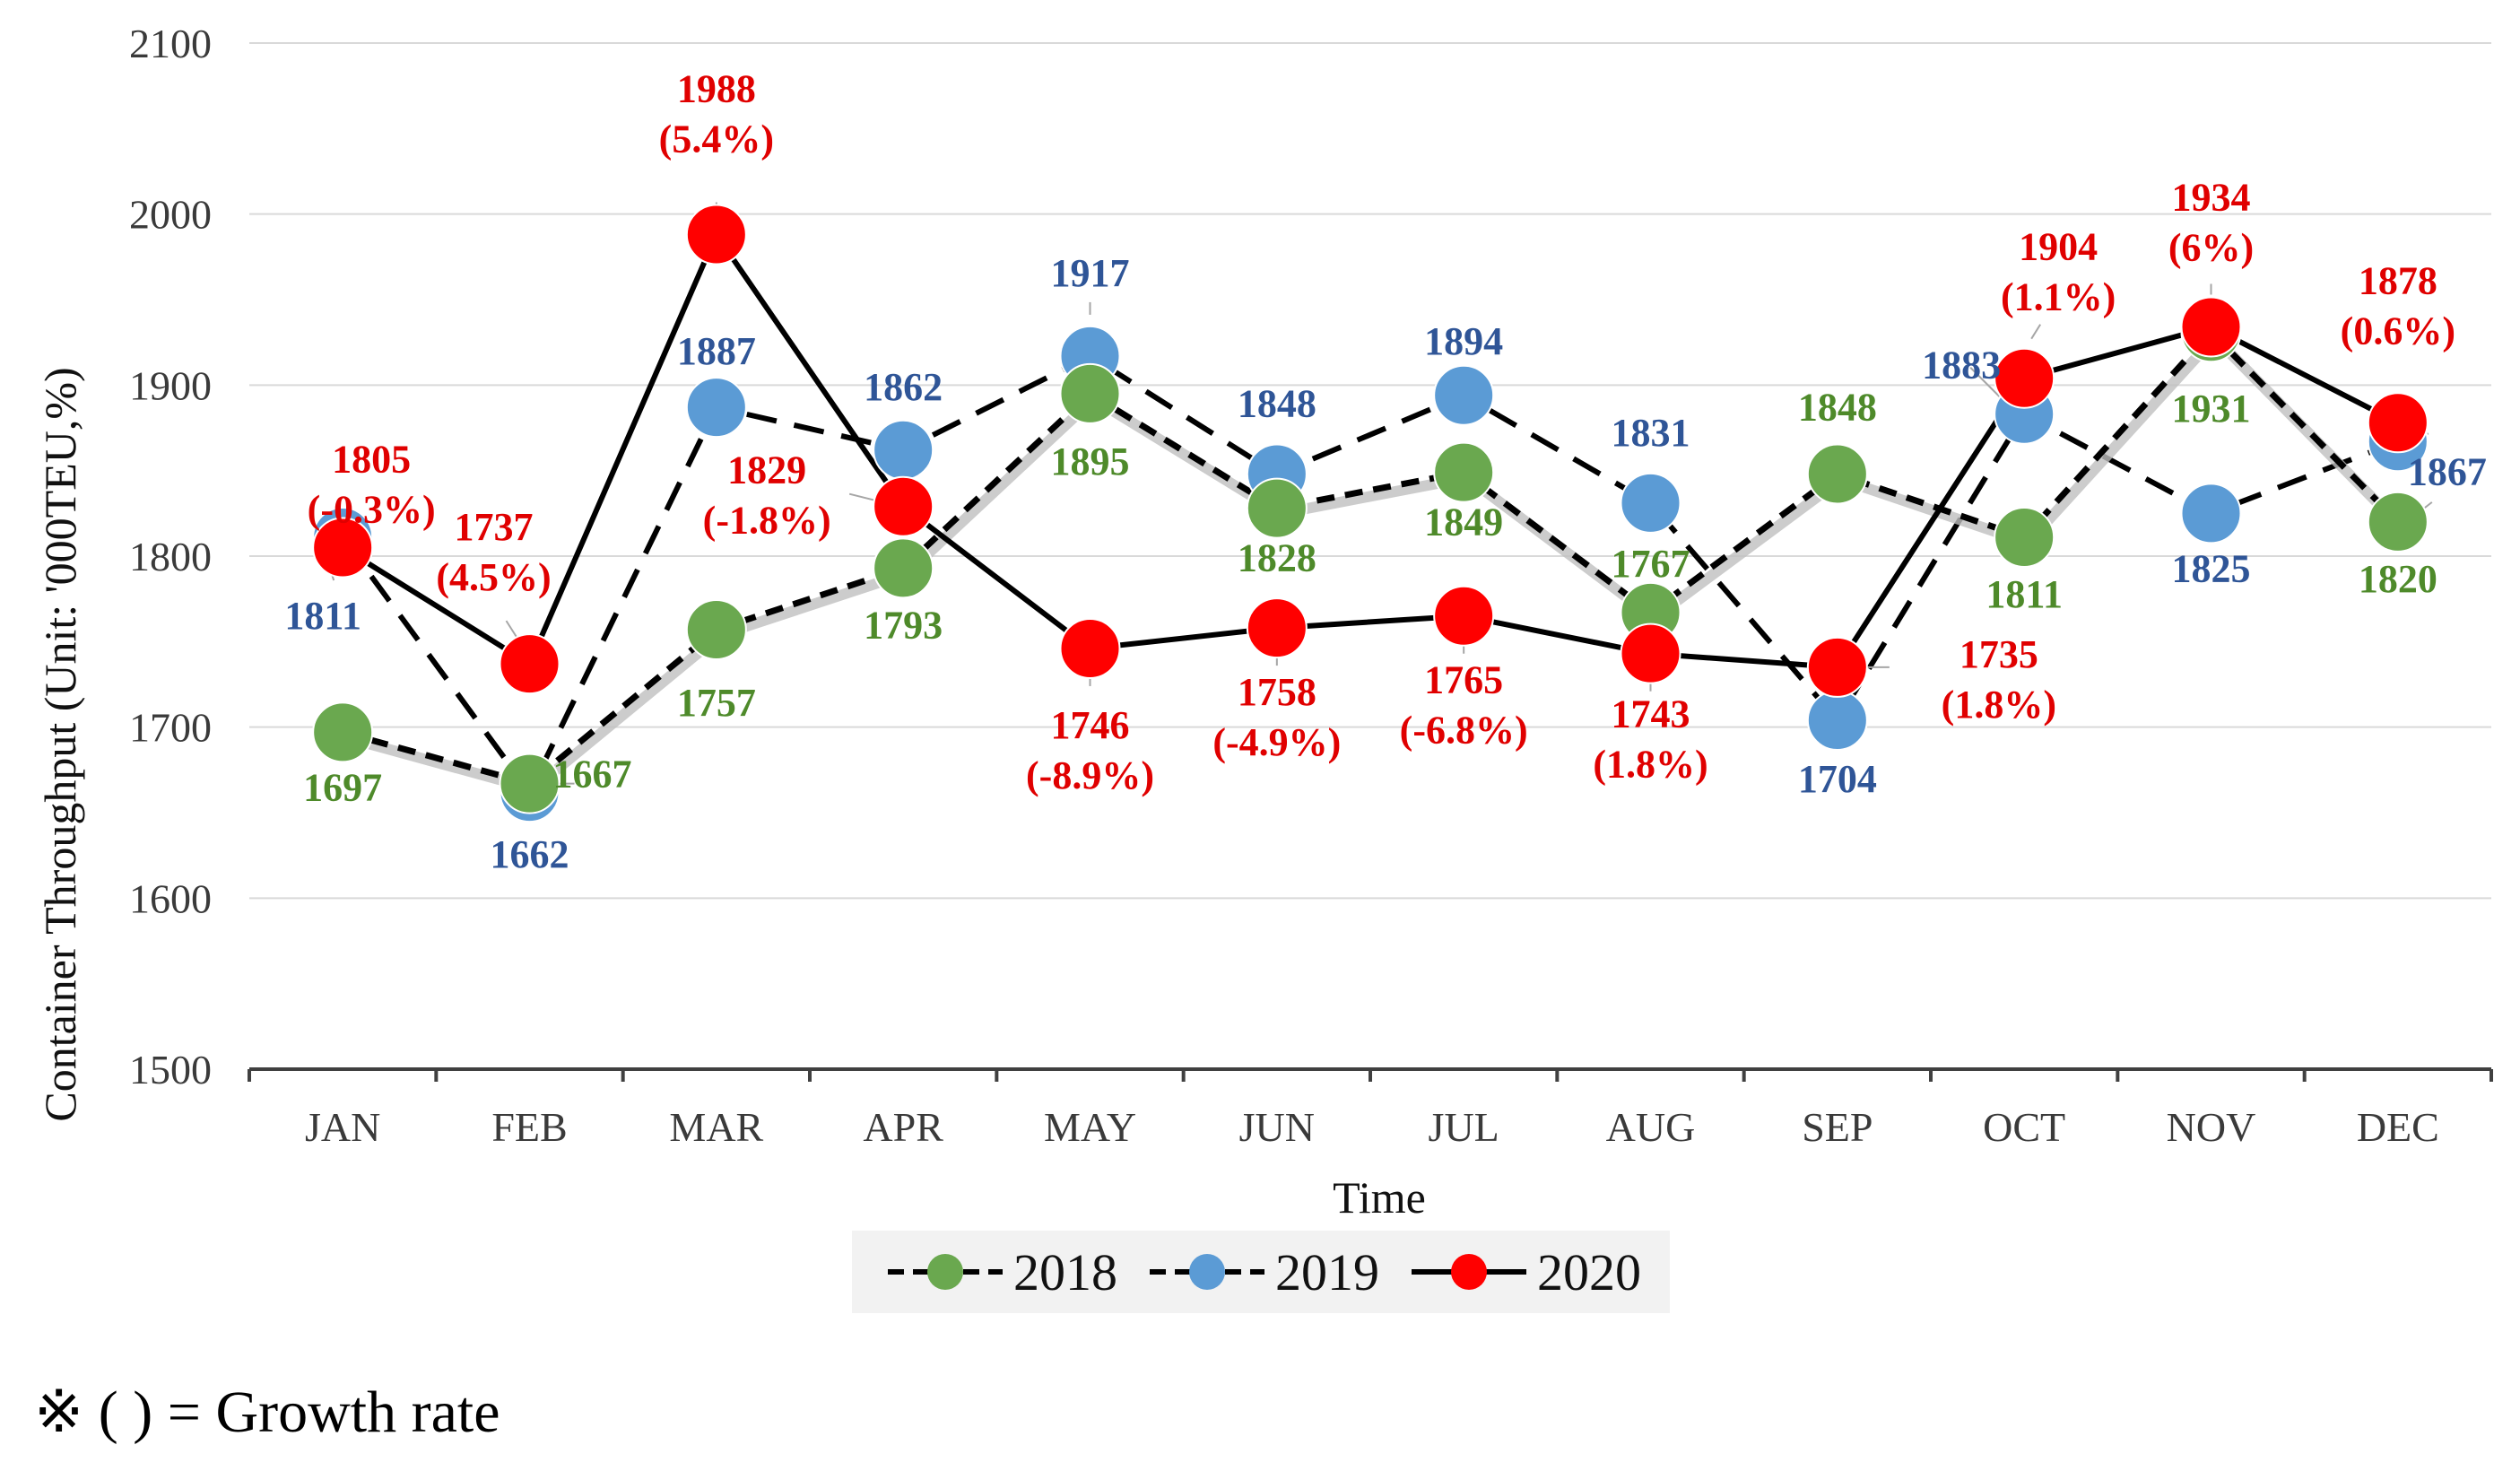 The image size is (2520, 1471). I want to click on marker-2019-mar, so click(716, 408).